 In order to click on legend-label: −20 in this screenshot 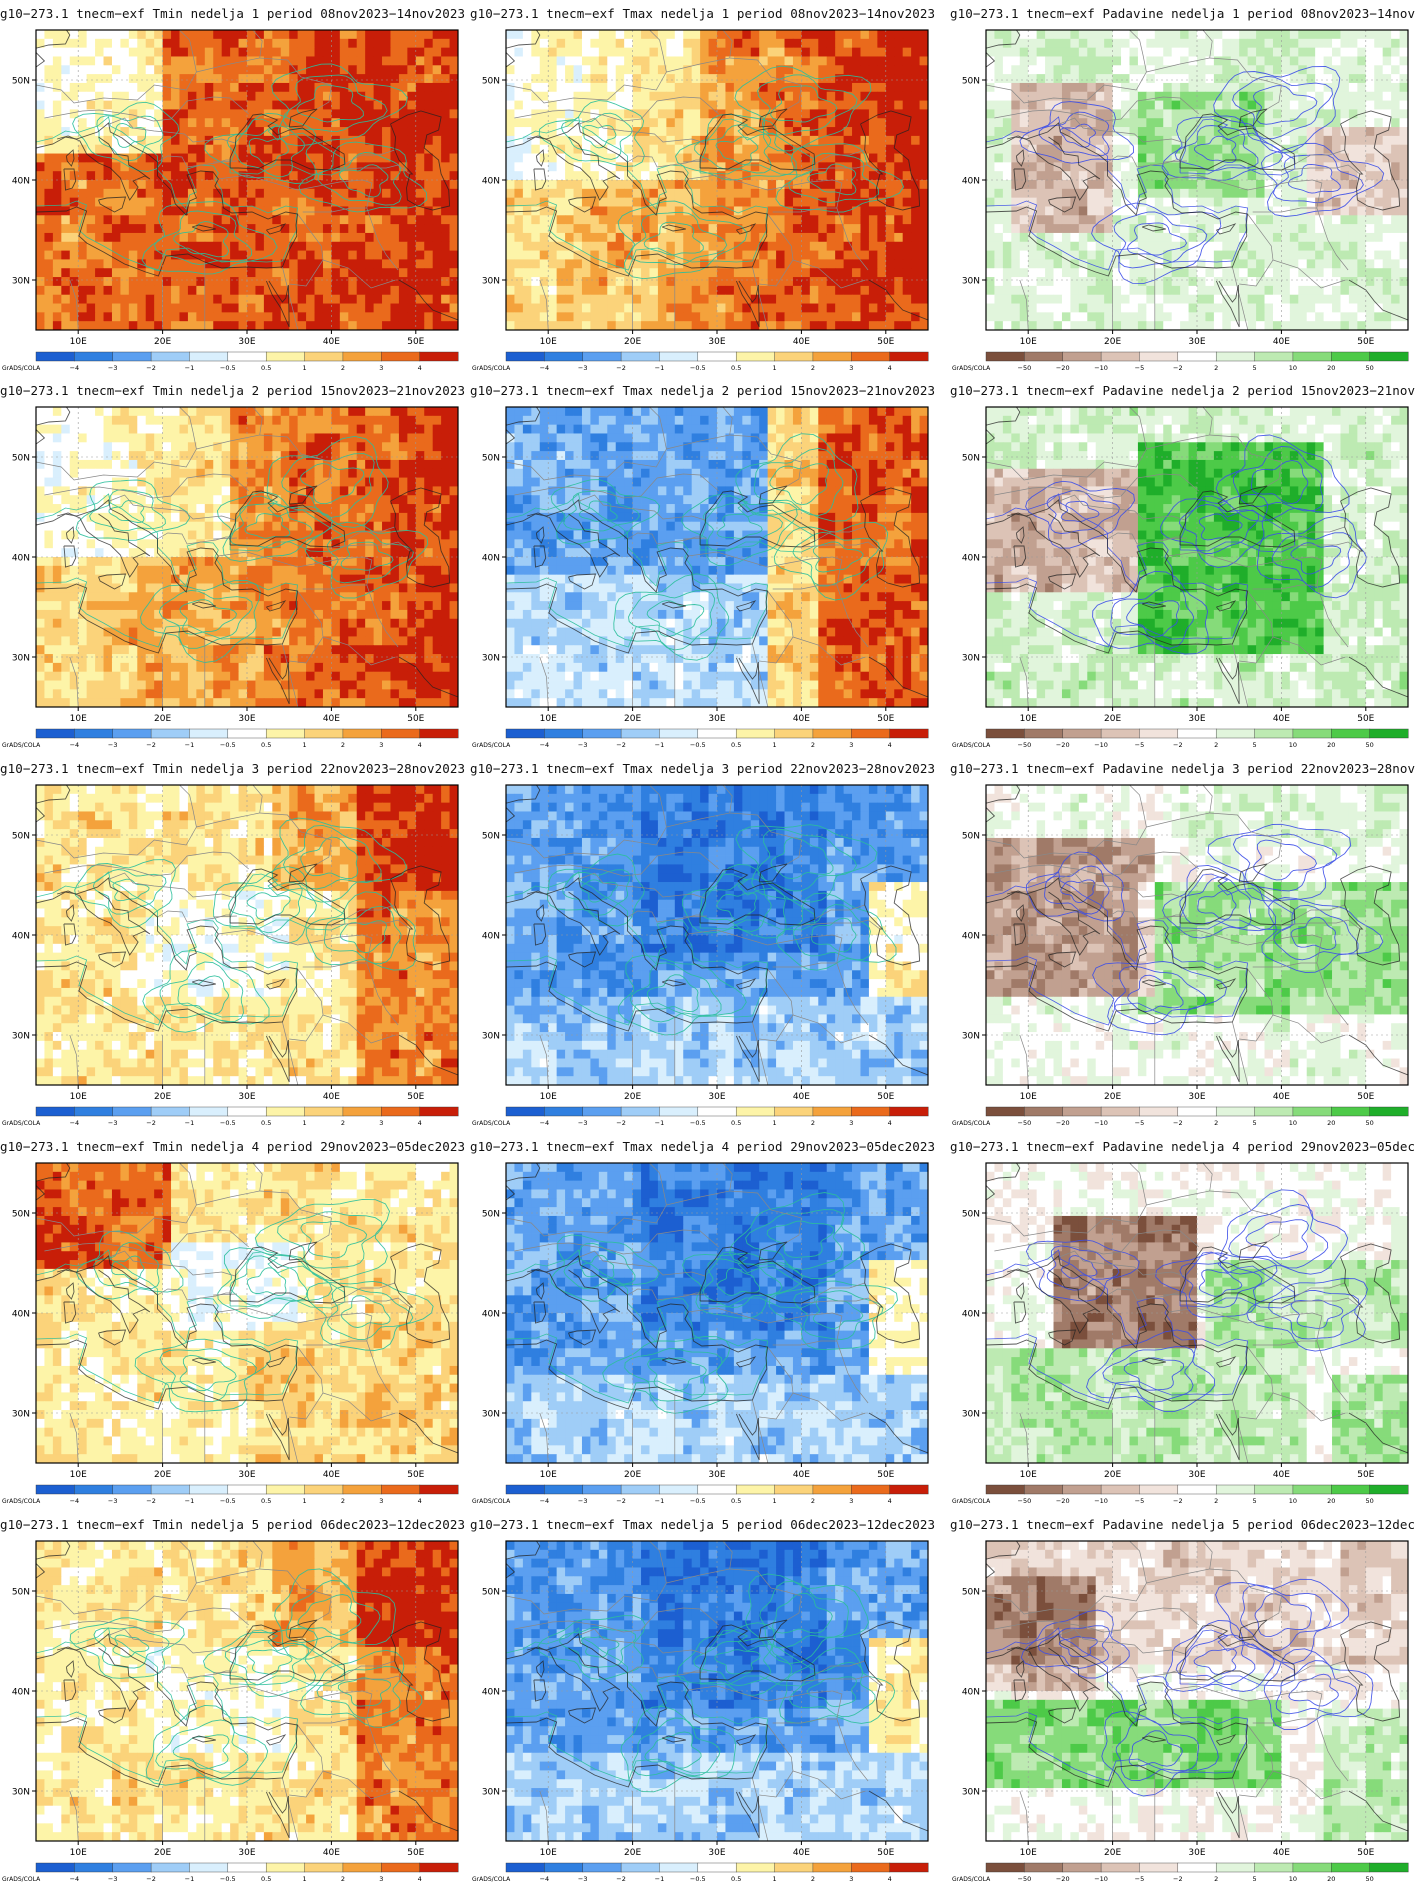, I will do `click(1063, 1879)`.